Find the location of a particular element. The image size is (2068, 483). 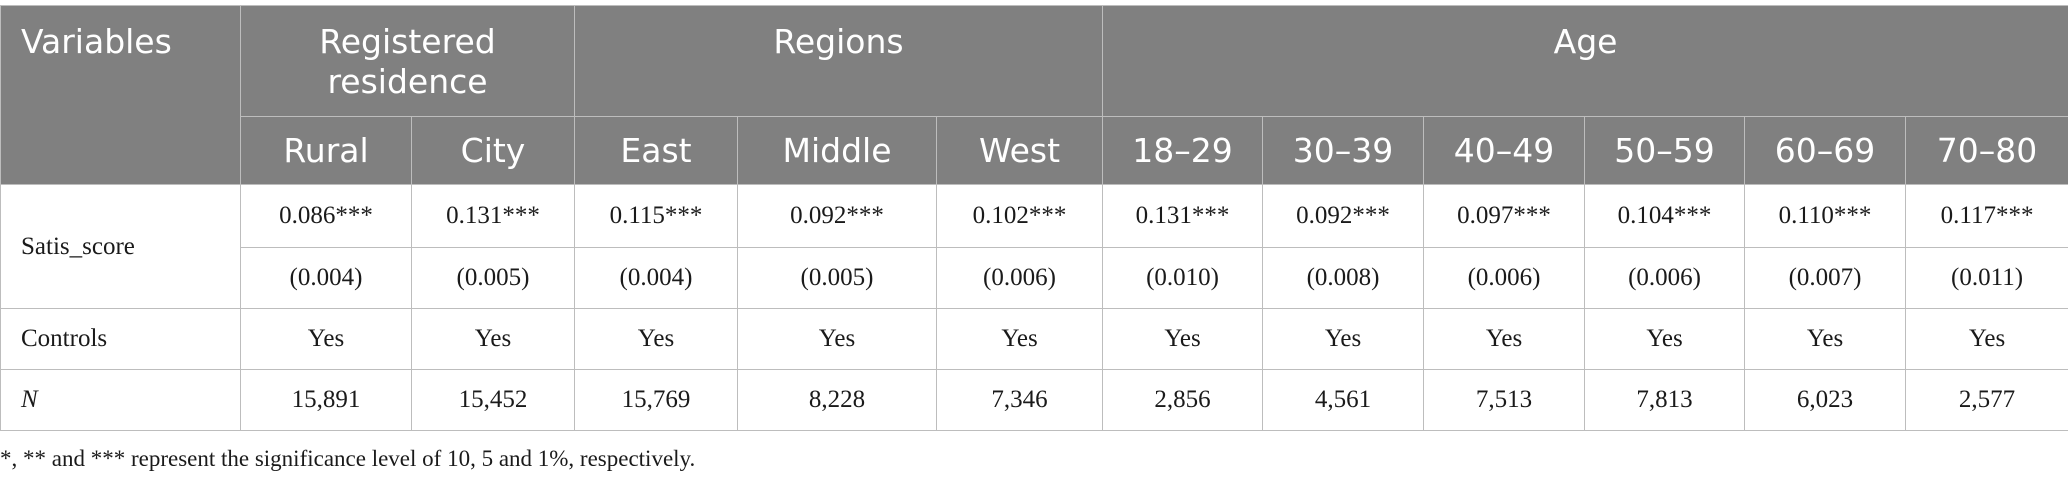

column-header-rural: Rural is located at coordinates (326, 150).